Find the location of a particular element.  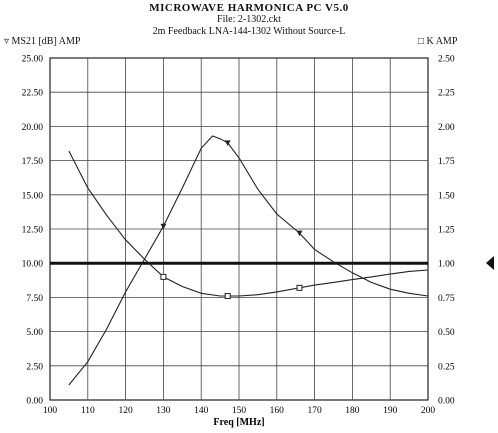

y-left-tick-label: 22.50 is located at coordinates (33, 94).